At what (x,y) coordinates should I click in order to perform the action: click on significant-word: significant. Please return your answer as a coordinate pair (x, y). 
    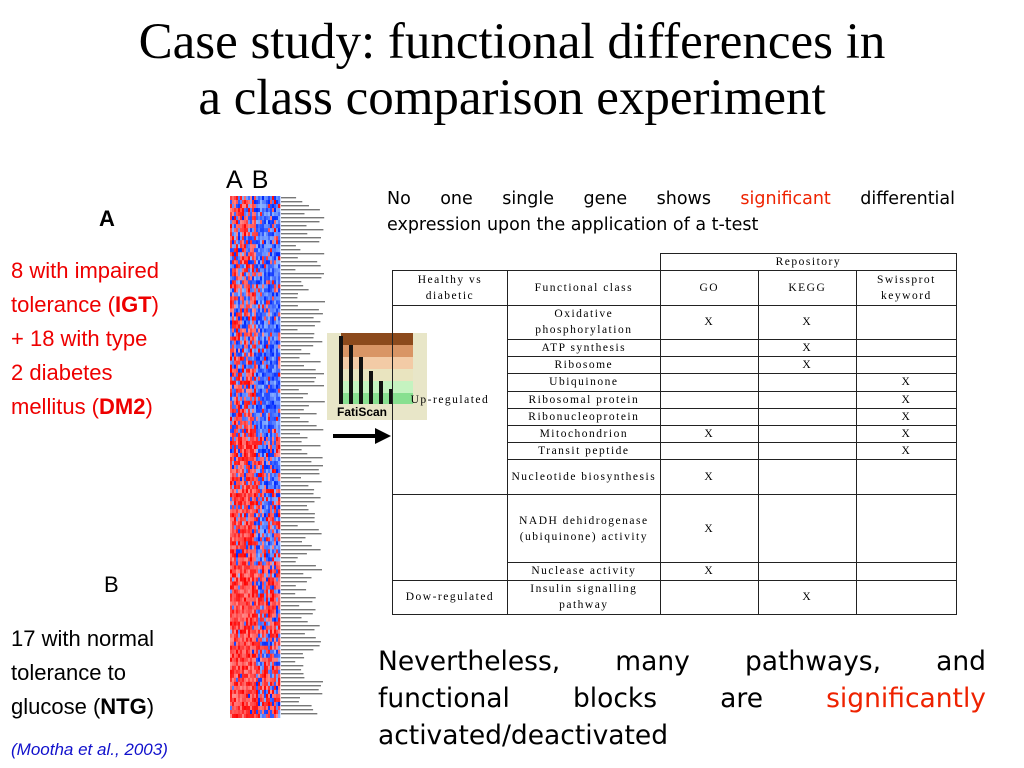
    Looking at the image, I should click on (785, 199).